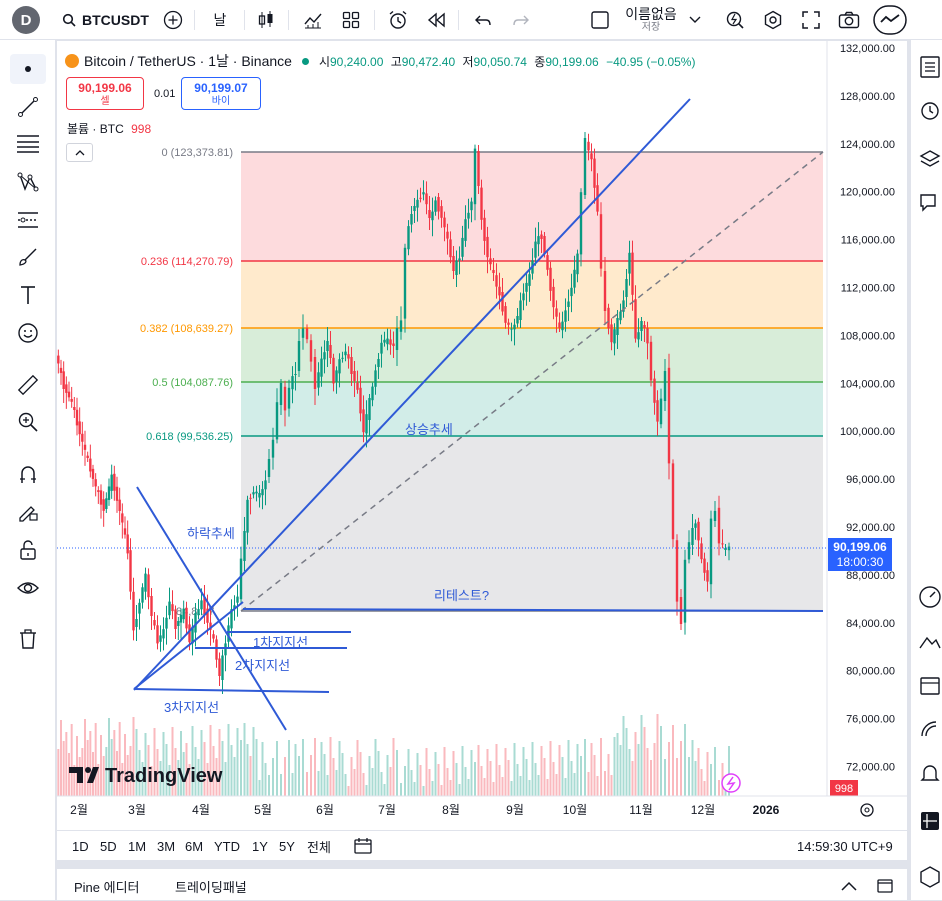 This screenshot has width=942, height=901. Describe the element at coordinates (885, 886) in the screenshot. I see `panel-maximize-button` at that location.